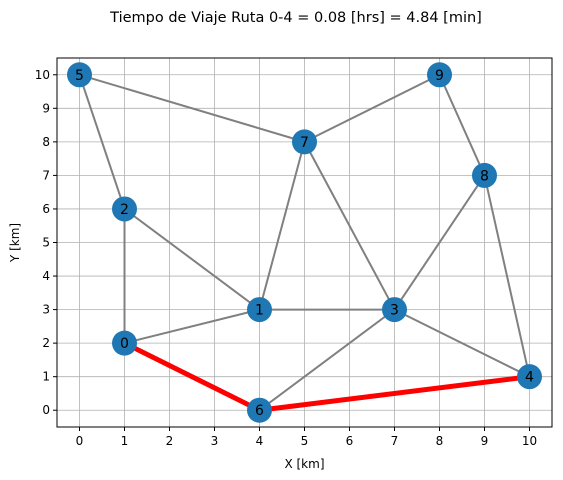 Image resolution: width=563 pixels, height=480 pixels. I want to click on x-tick-label: 4, so click(260, 441).